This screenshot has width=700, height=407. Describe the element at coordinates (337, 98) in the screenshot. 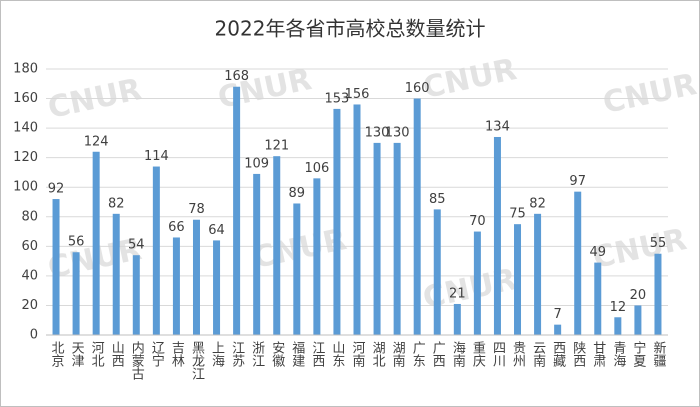

I see `data-label: 153` at that location.